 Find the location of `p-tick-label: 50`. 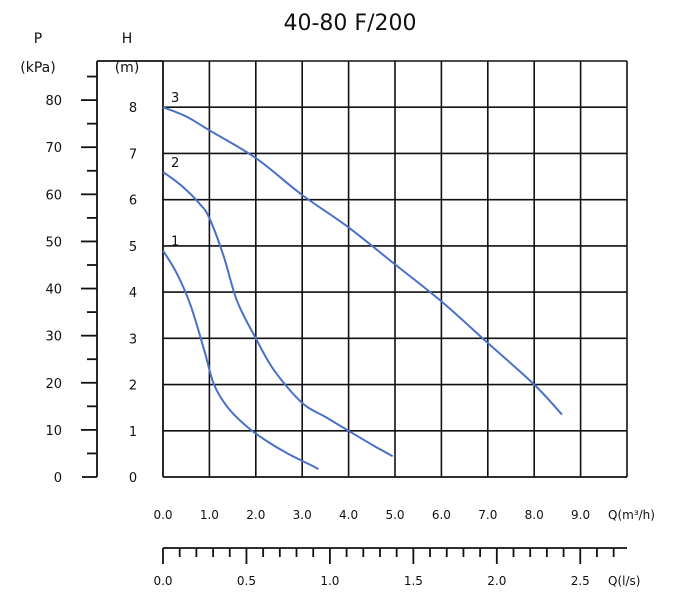

p-tick-label: 50 is located at coordinates (53, 242).